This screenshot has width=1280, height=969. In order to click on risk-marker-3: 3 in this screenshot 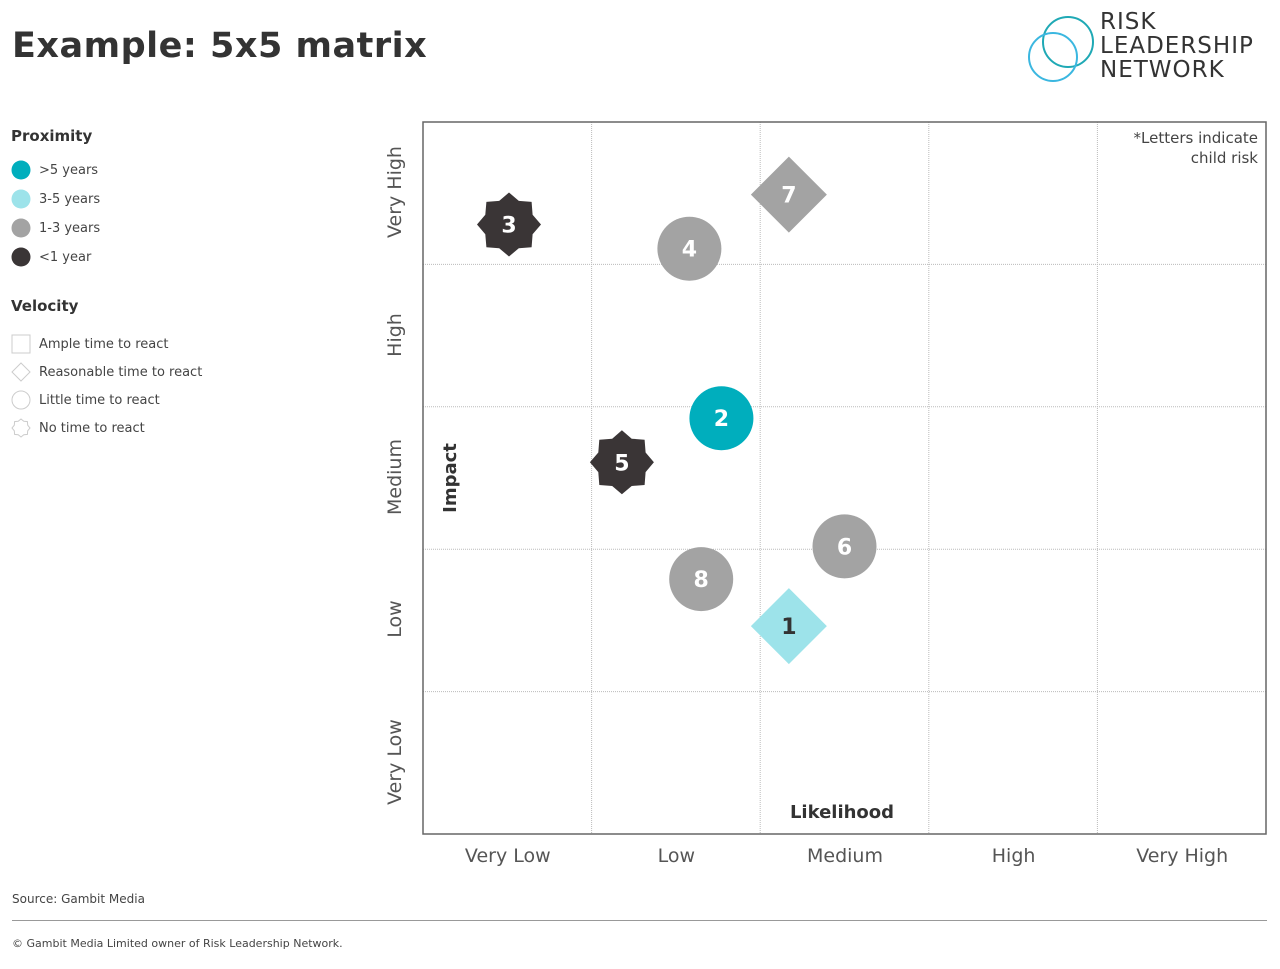, I will do `click(509, 224)`.